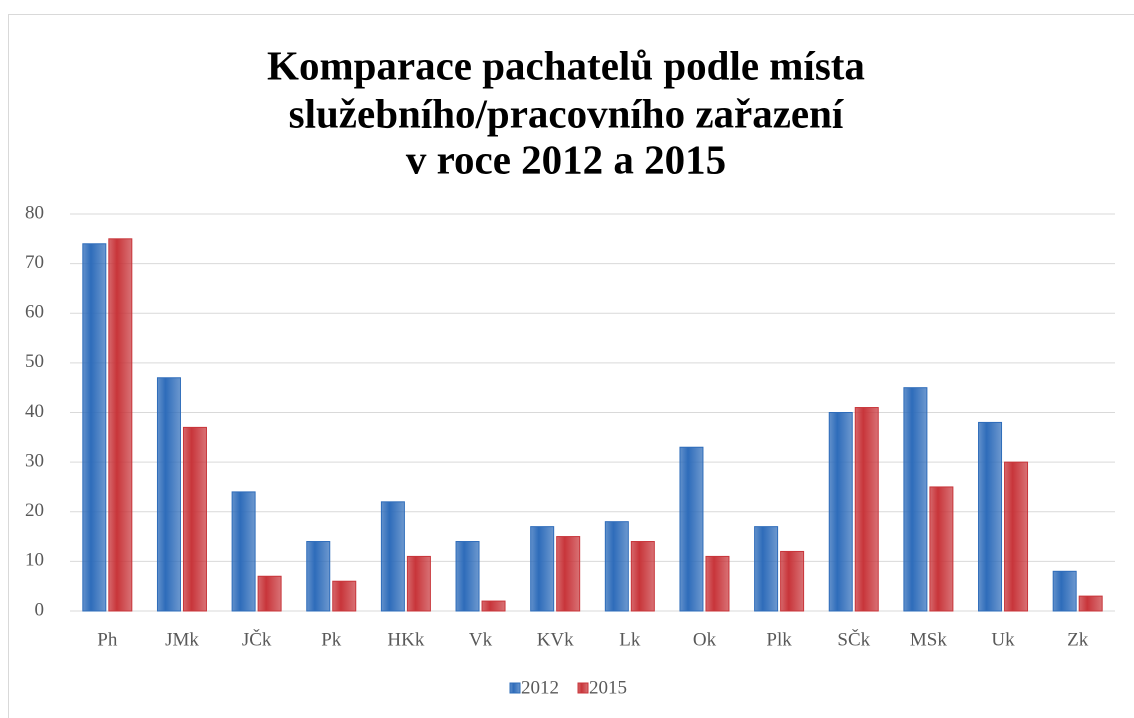  I want to click on chart-title: služebního/pracovního zařazení, so click(566, 113).